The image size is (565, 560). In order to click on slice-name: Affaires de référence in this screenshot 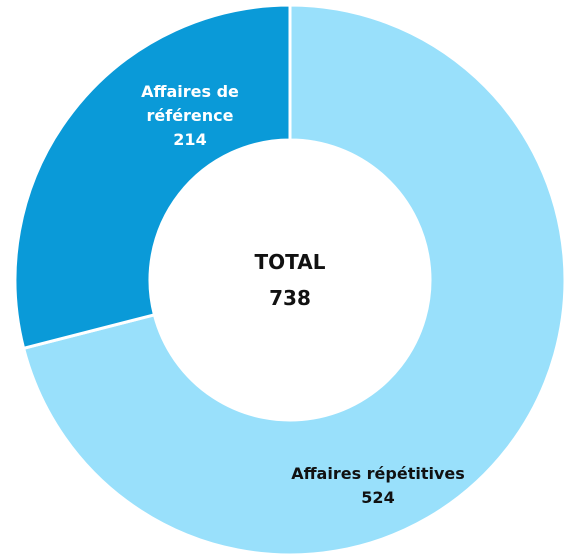, I will do `click(190, 103)`.